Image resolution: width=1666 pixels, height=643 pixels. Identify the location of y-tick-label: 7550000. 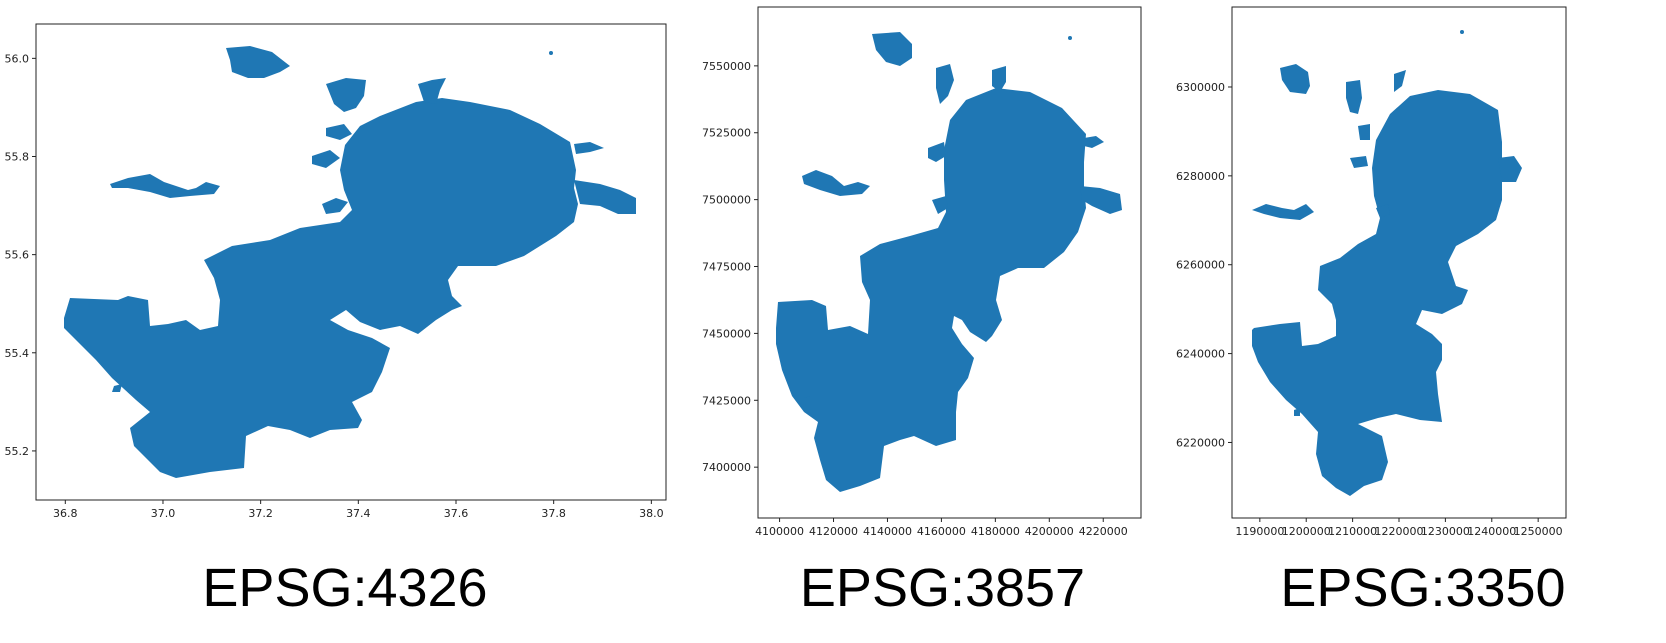
(726, 66).